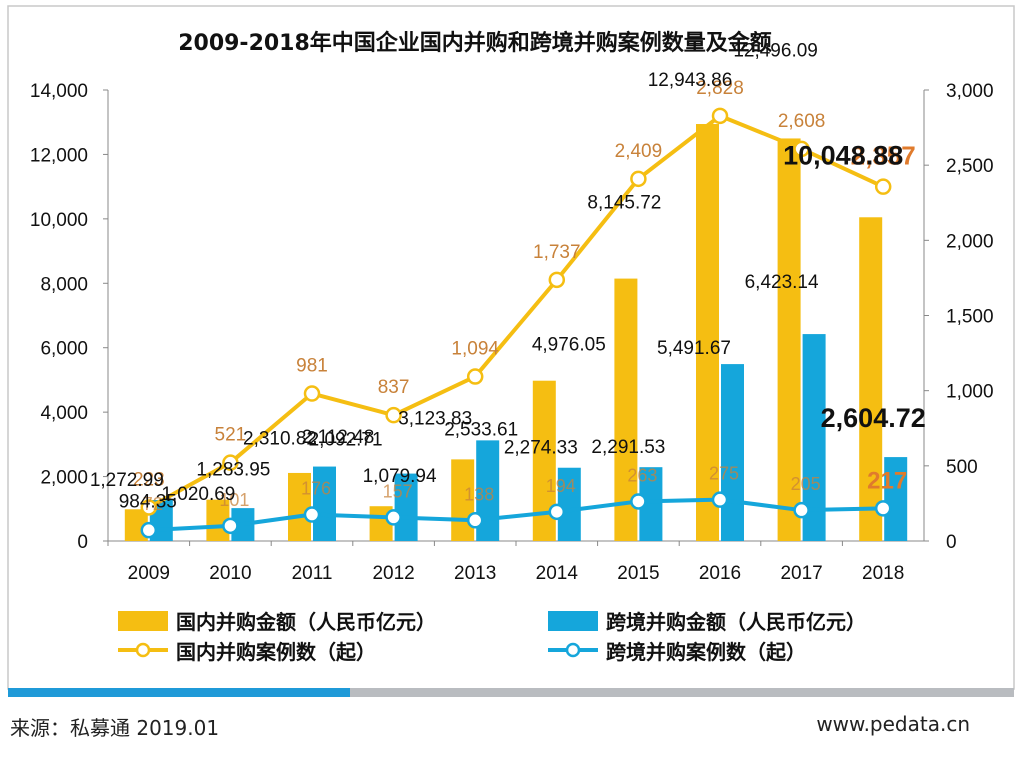 This screenshot has height=764, width=1022. Describe the element at coordinates (642, 475) in the screenshot. I see `crossborder-count-label: 263` at that location.